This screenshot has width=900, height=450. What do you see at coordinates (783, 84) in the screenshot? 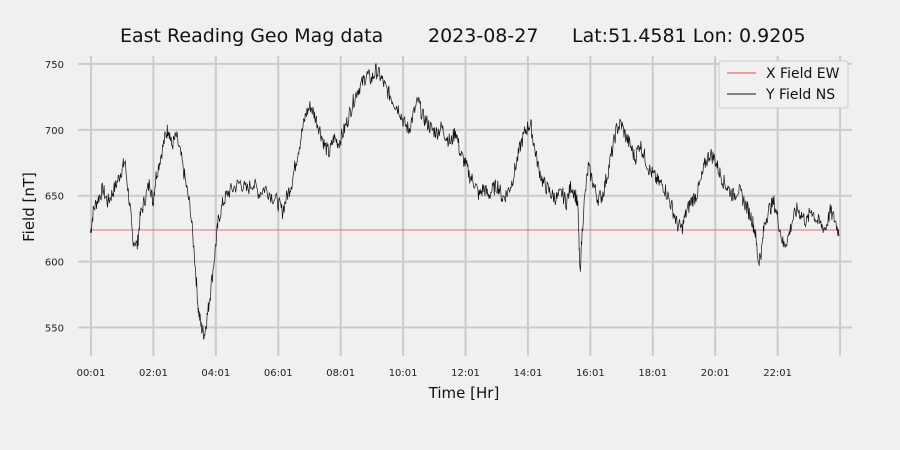
I see `legend: X Field EW Y Field NS` at bounding box center [783, 84].